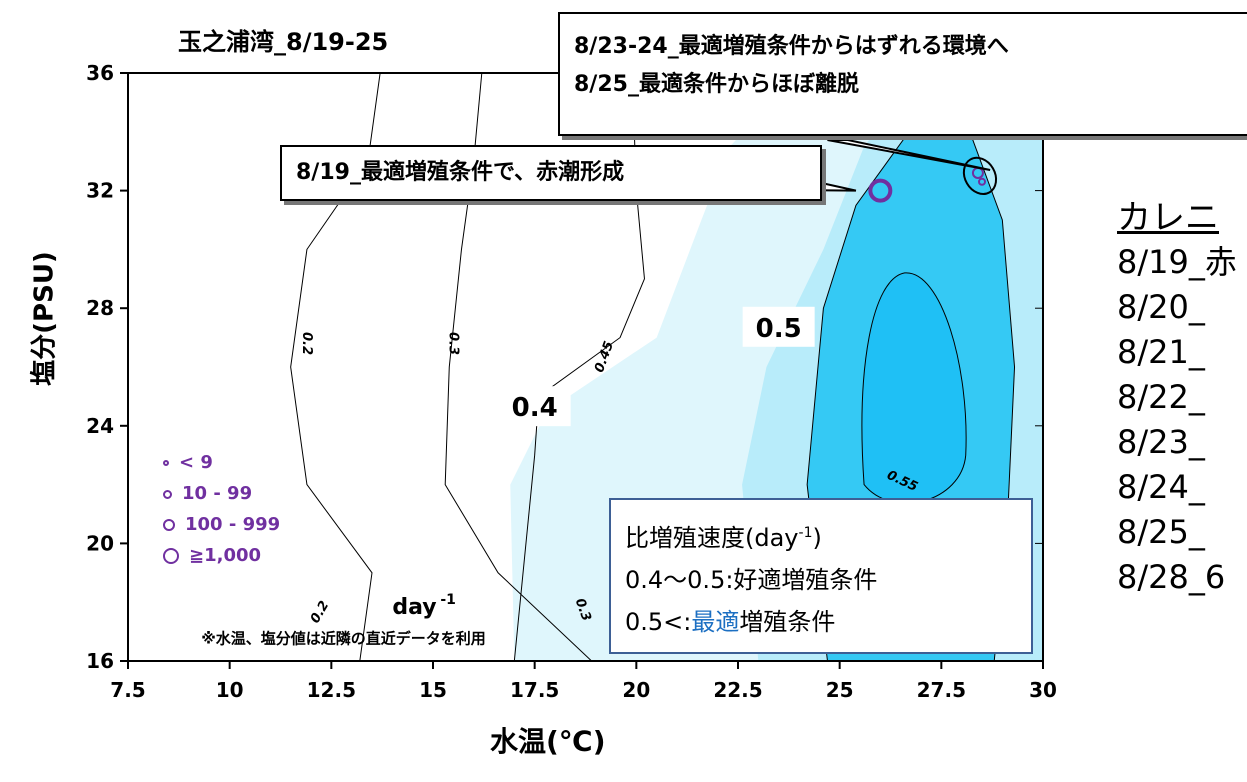 This screenshot has width=1247, height=782. I want to click on size-legend-item: ≧1,000, so click(221, 555).